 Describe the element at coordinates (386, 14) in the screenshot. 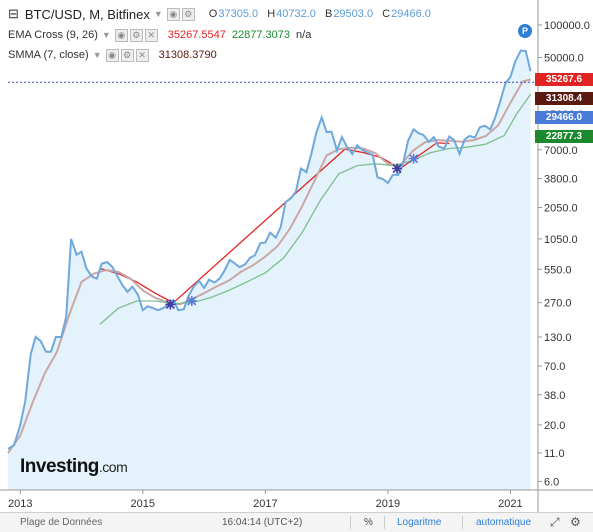

I see `close-key: C` at that location.